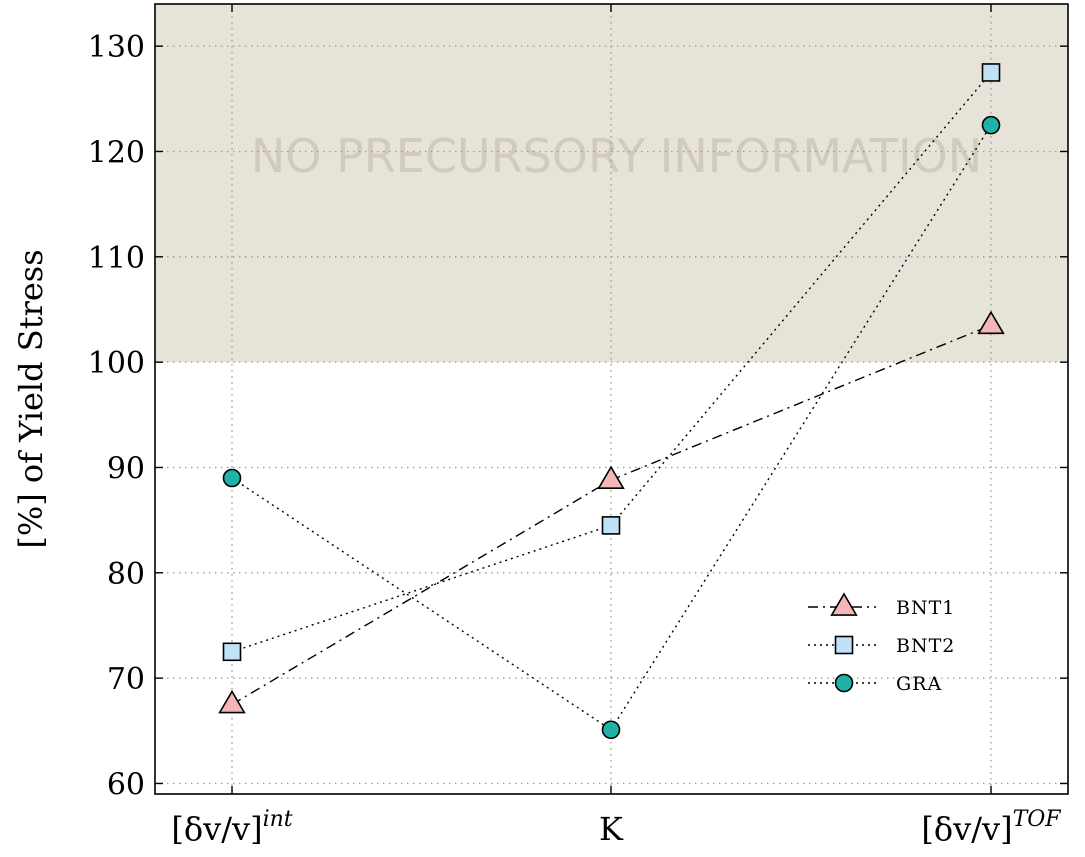 The width and height of the screenshot is (1085, 857). What do you see at coordinates (116, 416) in the screenshot?
I see `y-tick-labels: 60 70 80 90 100 110 120 130` at bounding box center [116, 416].